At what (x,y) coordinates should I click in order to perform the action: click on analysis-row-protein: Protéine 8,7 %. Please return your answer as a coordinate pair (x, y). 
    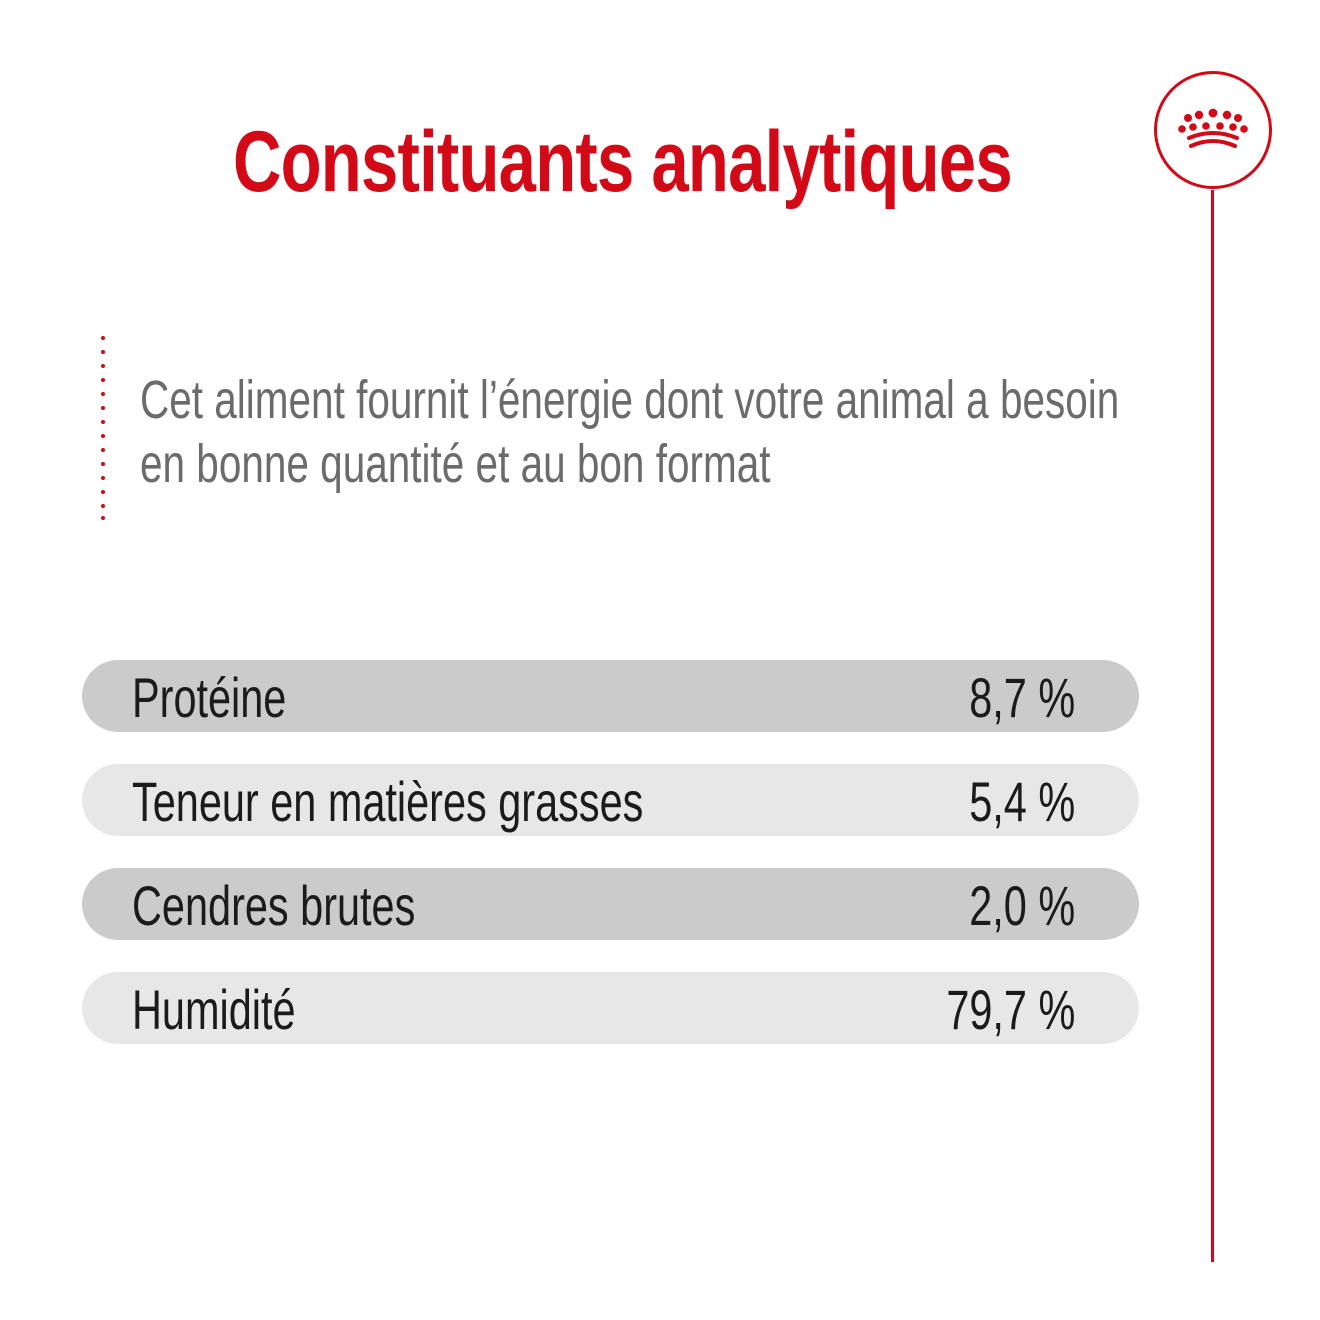
    Looking at the image, I should click on (610, 696).